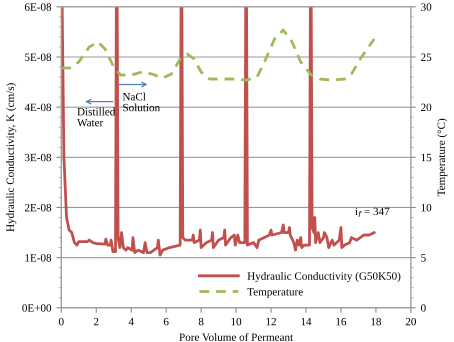 The image size is (454, 342). I want to click on y-tick-label: 3E-08, so click(38, 158).